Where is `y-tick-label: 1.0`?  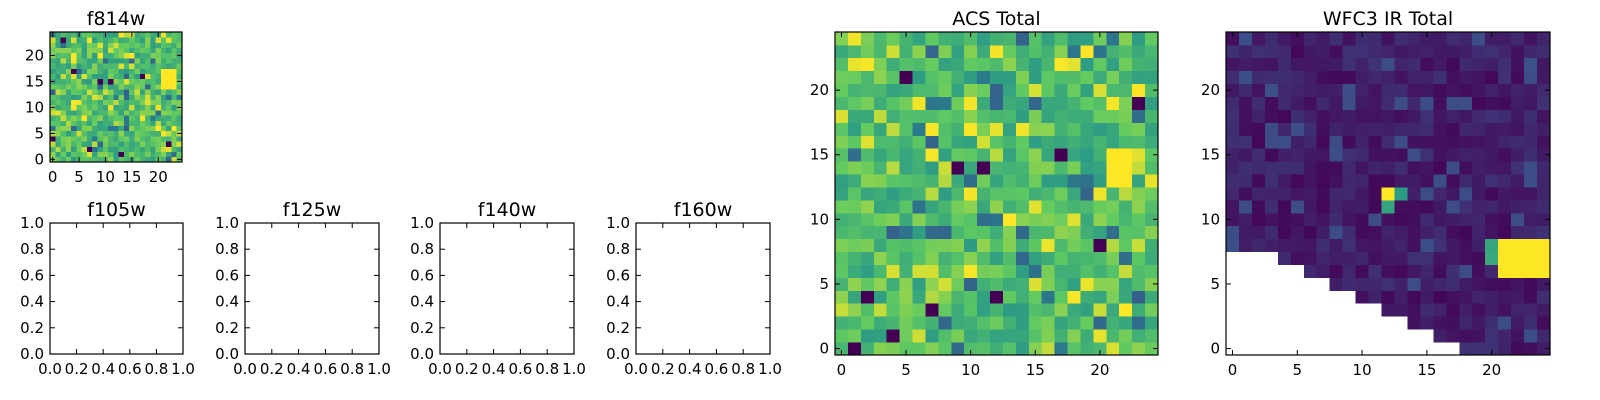 y-tick-label: 1.0 is located at coordinates (422, 223).